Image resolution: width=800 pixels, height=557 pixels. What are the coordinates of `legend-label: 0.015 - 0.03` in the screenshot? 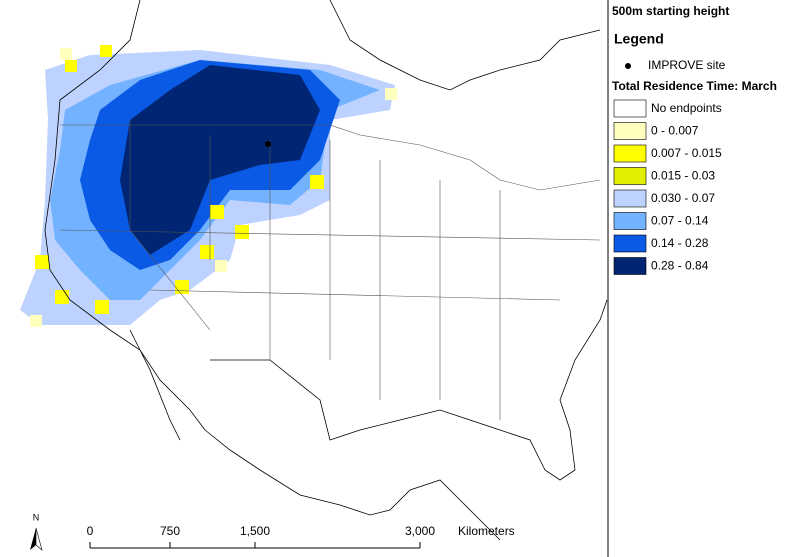 It's located at (683, 176).